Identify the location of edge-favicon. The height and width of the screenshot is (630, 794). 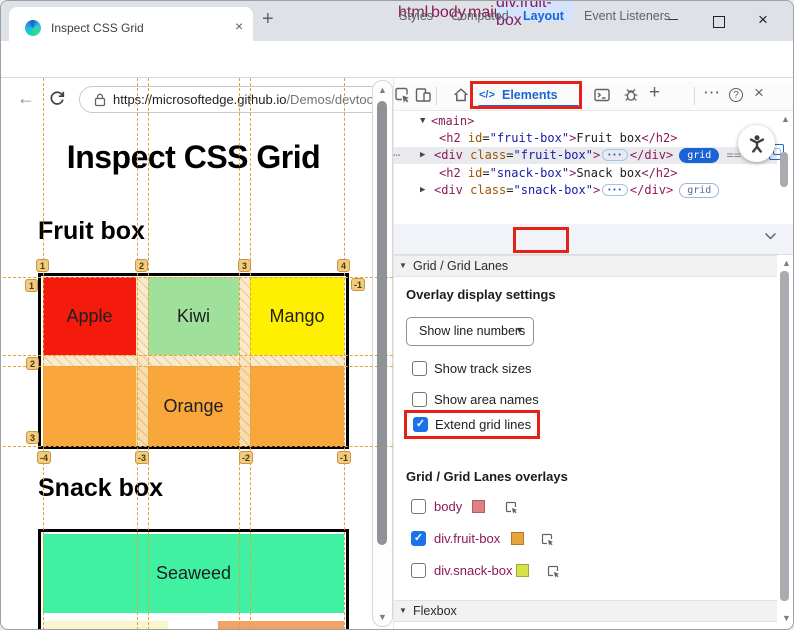
(33, 28).